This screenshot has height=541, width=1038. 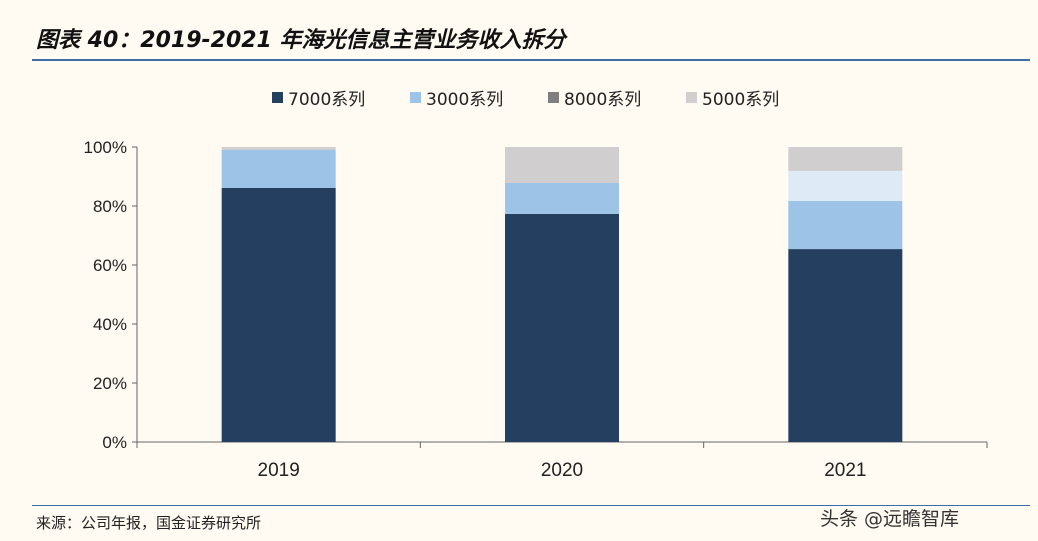 I want to click on bar-segment-7000系列-2019, so click(x=278, y=315).